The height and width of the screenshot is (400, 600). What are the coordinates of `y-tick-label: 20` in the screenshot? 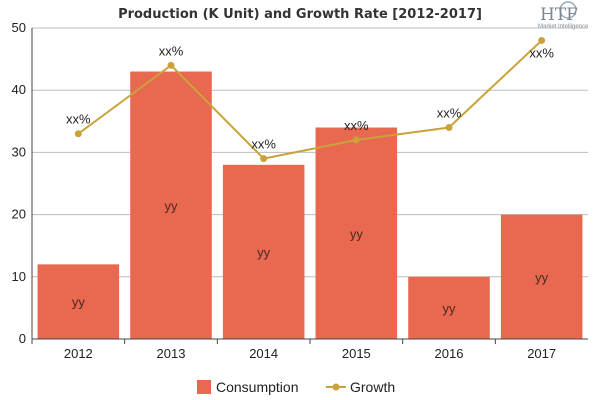 It's located at (19, 214).